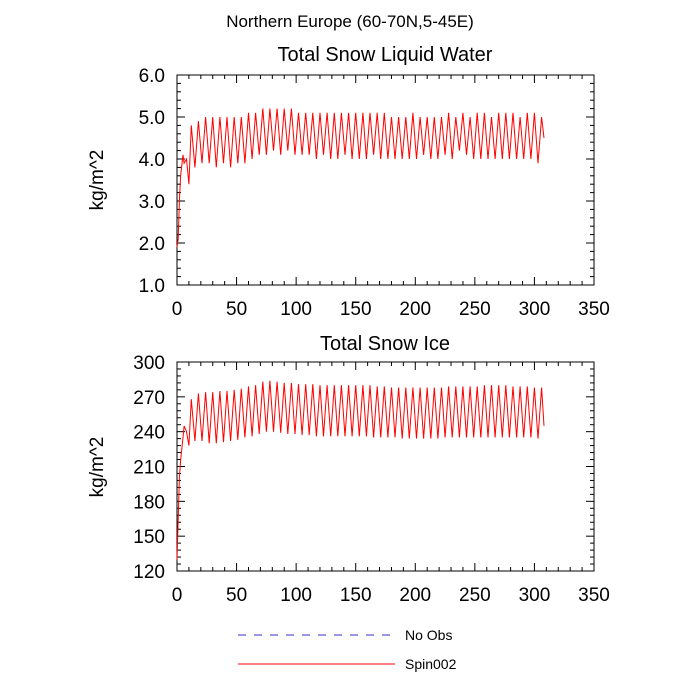 The image size is (700, 700). I want to click on panel-title: Total Snow Ice, so click(385, 344).